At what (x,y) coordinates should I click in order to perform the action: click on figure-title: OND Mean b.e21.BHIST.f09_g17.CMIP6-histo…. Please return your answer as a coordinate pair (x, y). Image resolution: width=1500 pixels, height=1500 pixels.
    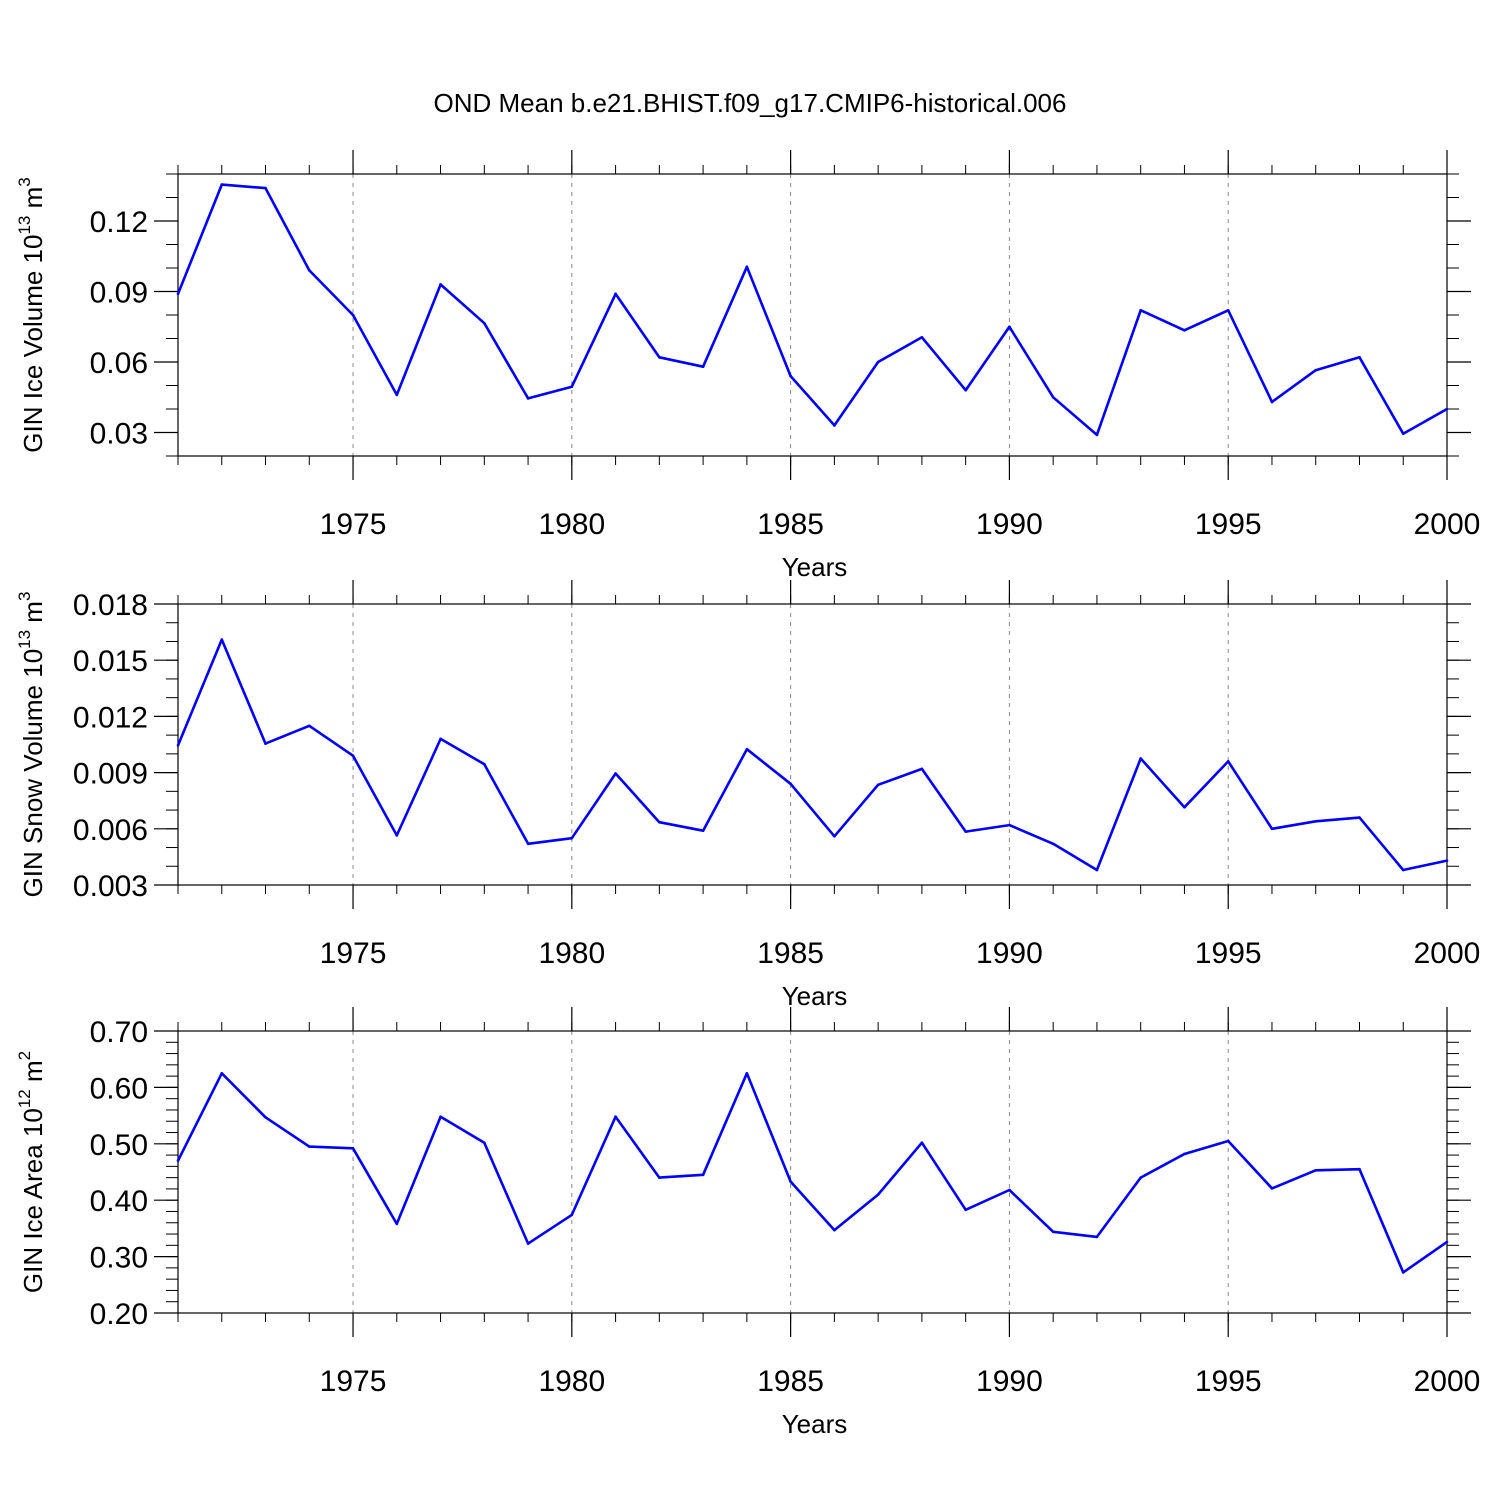
    Looking at the image, I should click on (750, 103).